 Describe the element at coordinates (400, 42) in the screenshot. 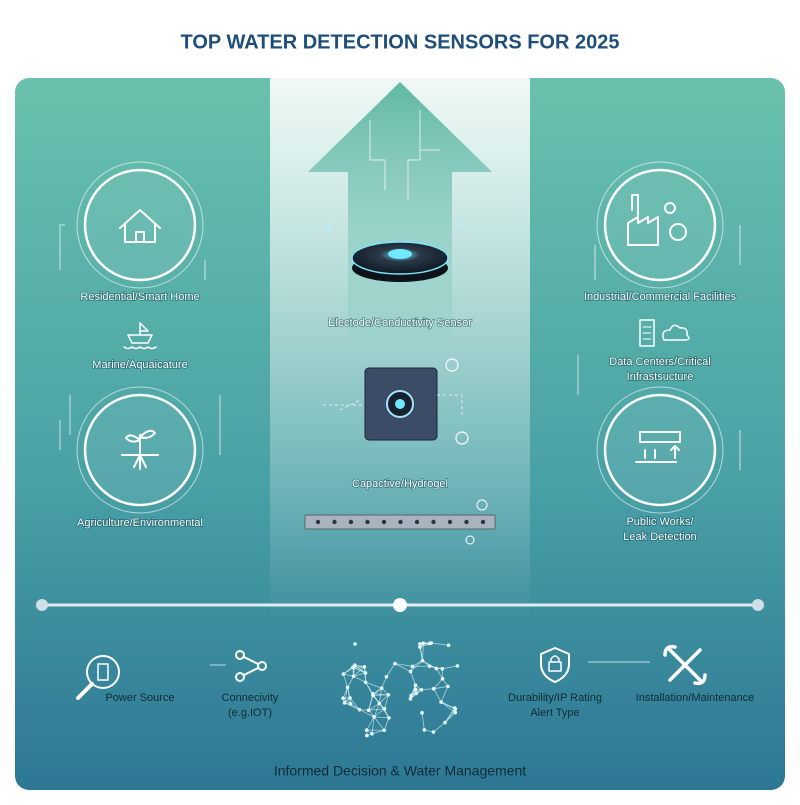

I see `title: TOP WATER DETECTION SENSORS FOR 2025` at that location.